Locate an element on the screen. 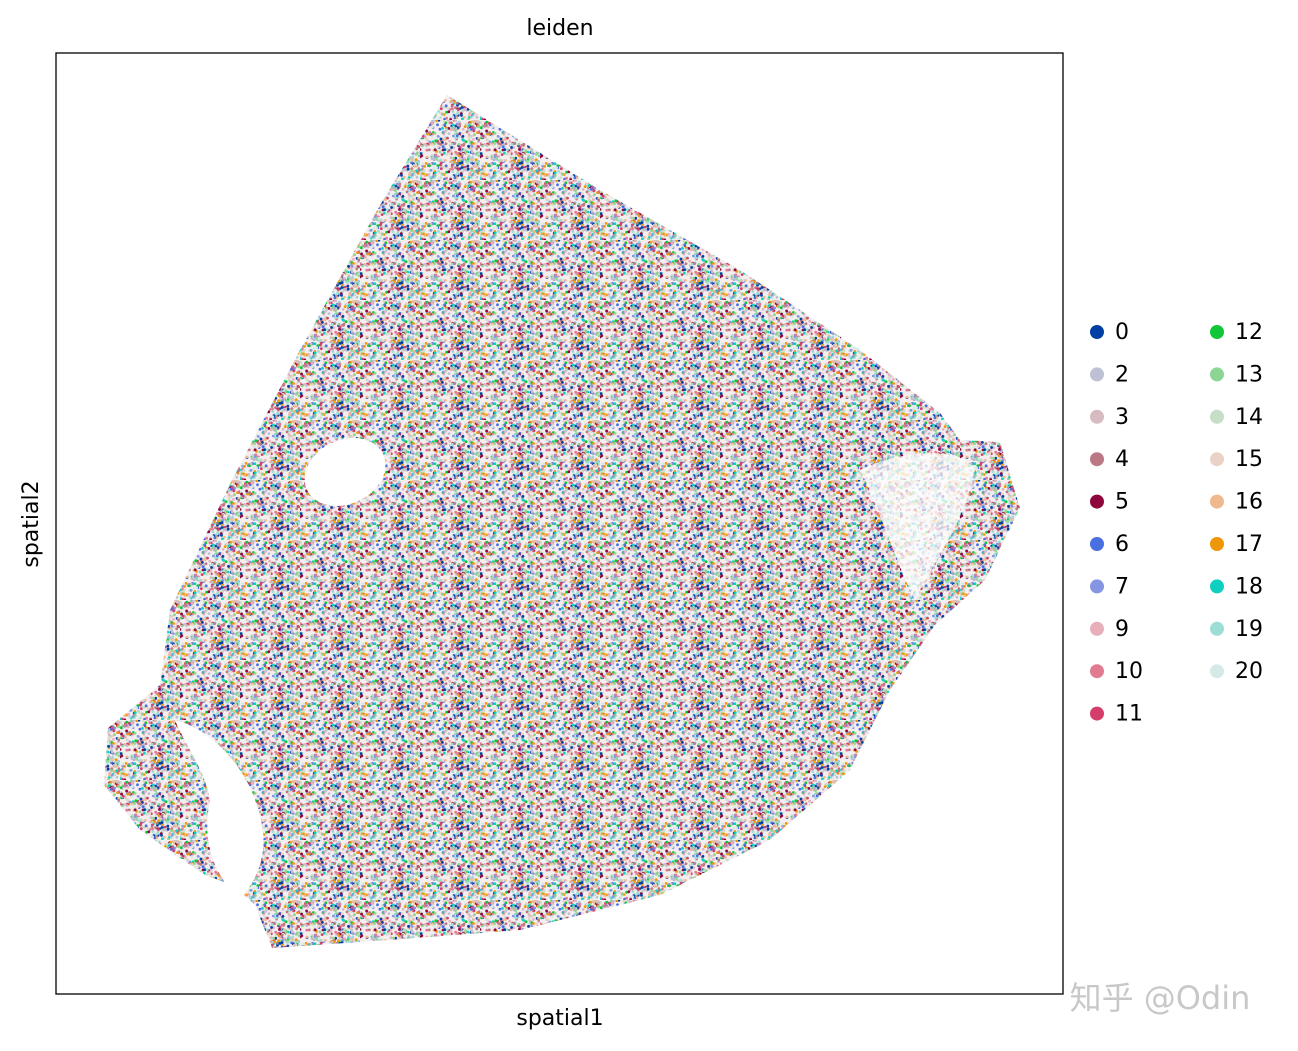 The image size is (1298, 1051). legend-label: 17 is located at coordinates (1249, 544).